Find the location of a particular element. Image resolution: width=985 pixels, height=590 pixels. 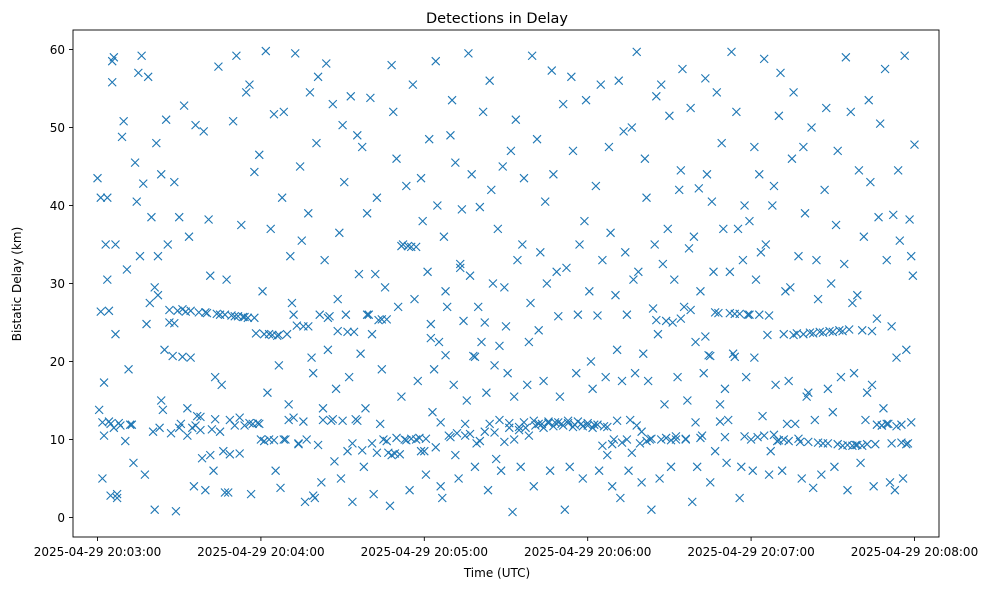

x-tick-label: 2025-04-29 20:06:00 is located at coordinates (587, 552).